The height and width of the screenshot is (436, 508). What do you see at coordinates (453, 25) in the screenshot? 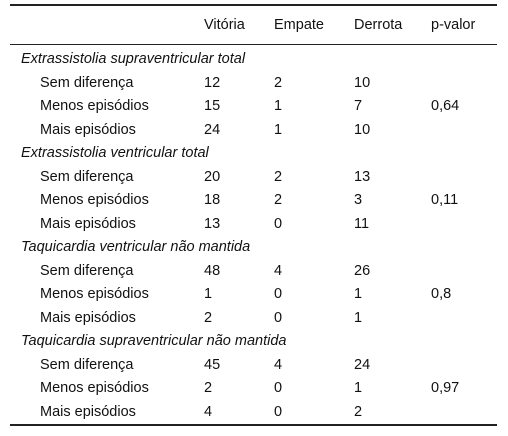
I see `header-pvalor: p-valor` at bounding box center [453, 25].